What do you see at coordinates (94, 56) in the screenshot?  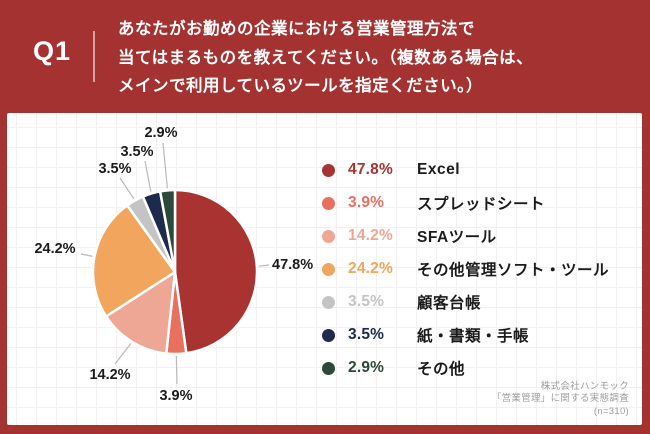 I see `header-divider` at bounding box center [94, 56].